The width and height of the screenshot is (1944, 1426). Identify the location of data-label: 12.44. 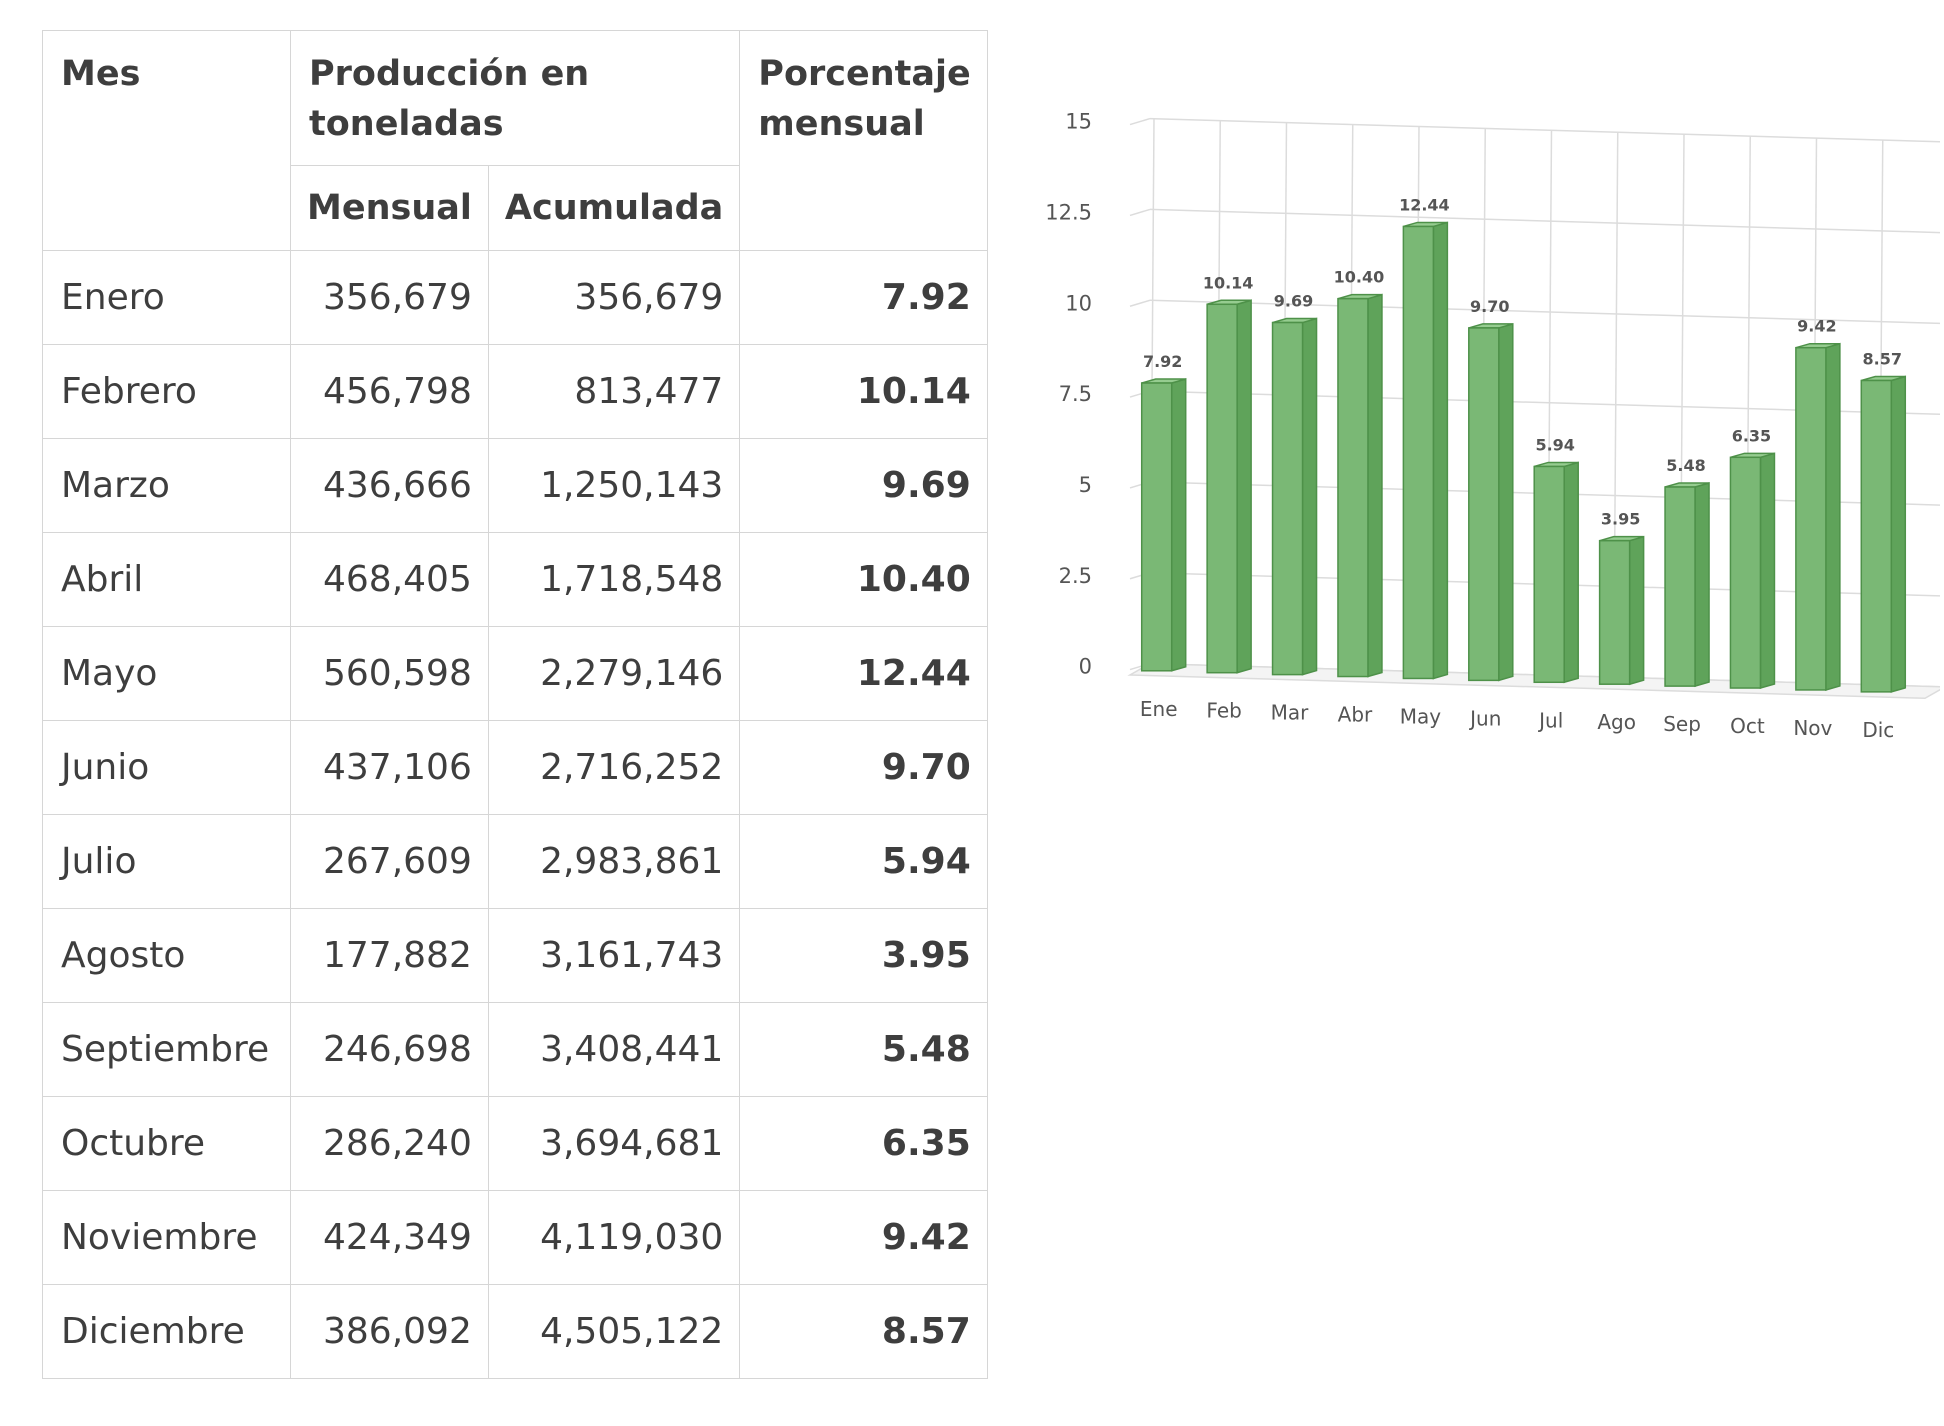
(1424, 204).